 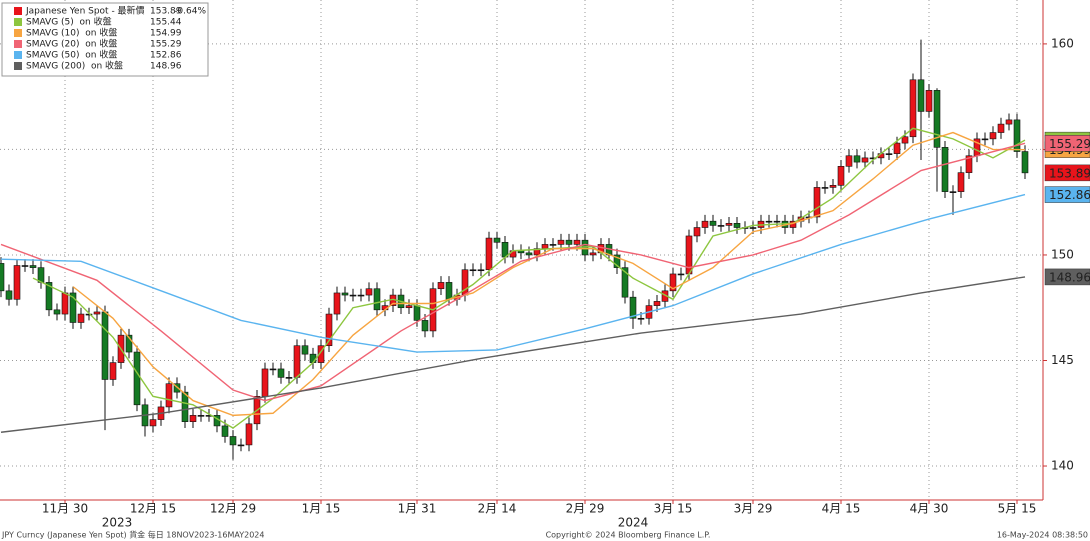 I want to click on legend-label: SMAVG (20) on 收盤, so click(x=71, y=44).